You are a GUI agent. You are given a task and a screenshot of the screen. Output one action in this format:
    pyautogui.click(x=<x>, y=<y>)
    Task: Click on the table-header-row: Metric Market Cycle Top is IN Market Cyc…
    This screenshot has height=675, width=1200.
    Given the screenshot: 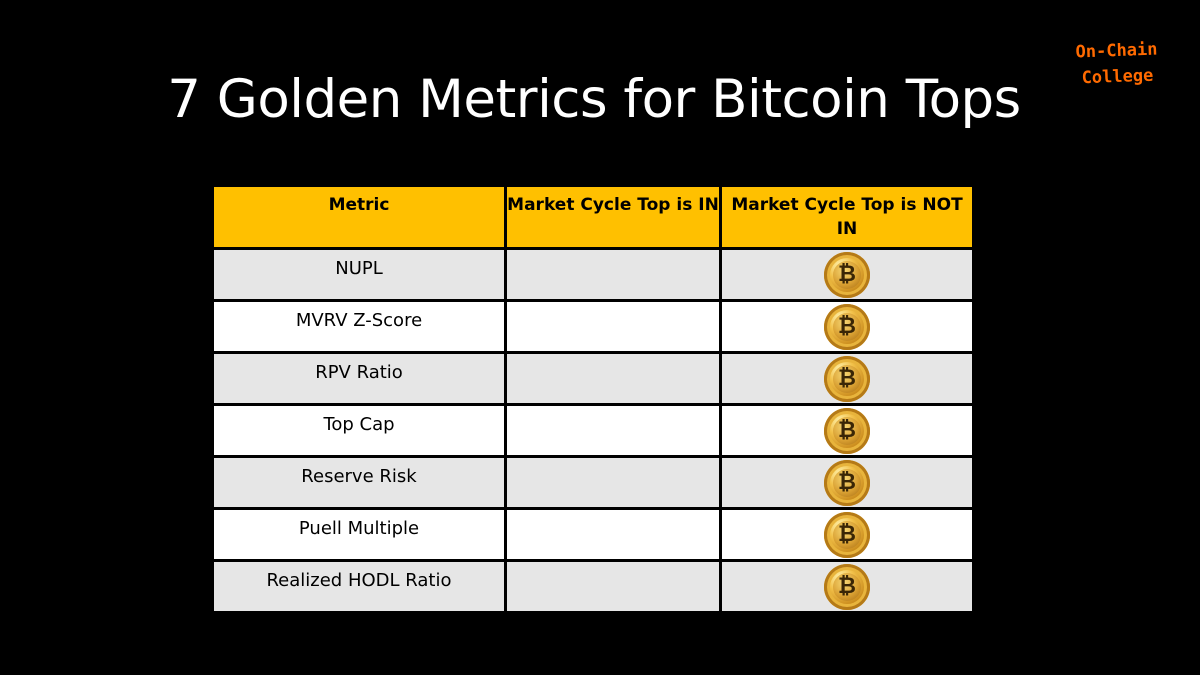 What is the action you would take?
    pyautogui.click(x=593, y=217)
    